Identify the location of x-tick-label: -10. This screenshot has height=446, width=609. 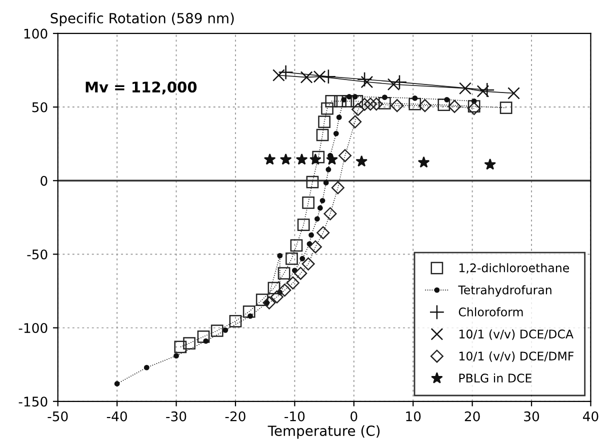
(294, 416).